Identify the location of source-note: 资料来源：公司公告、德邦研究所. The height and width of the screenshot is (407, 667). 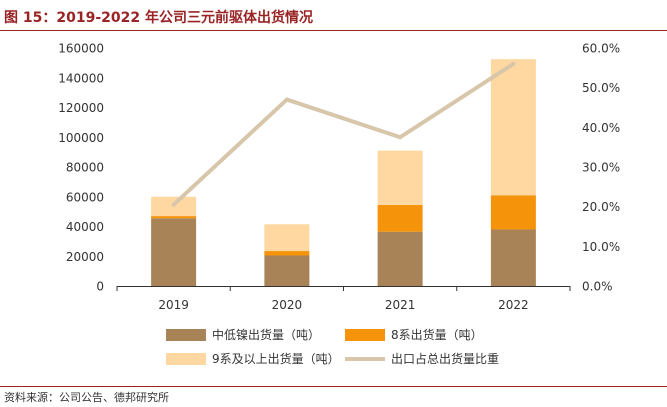
(86, 397).